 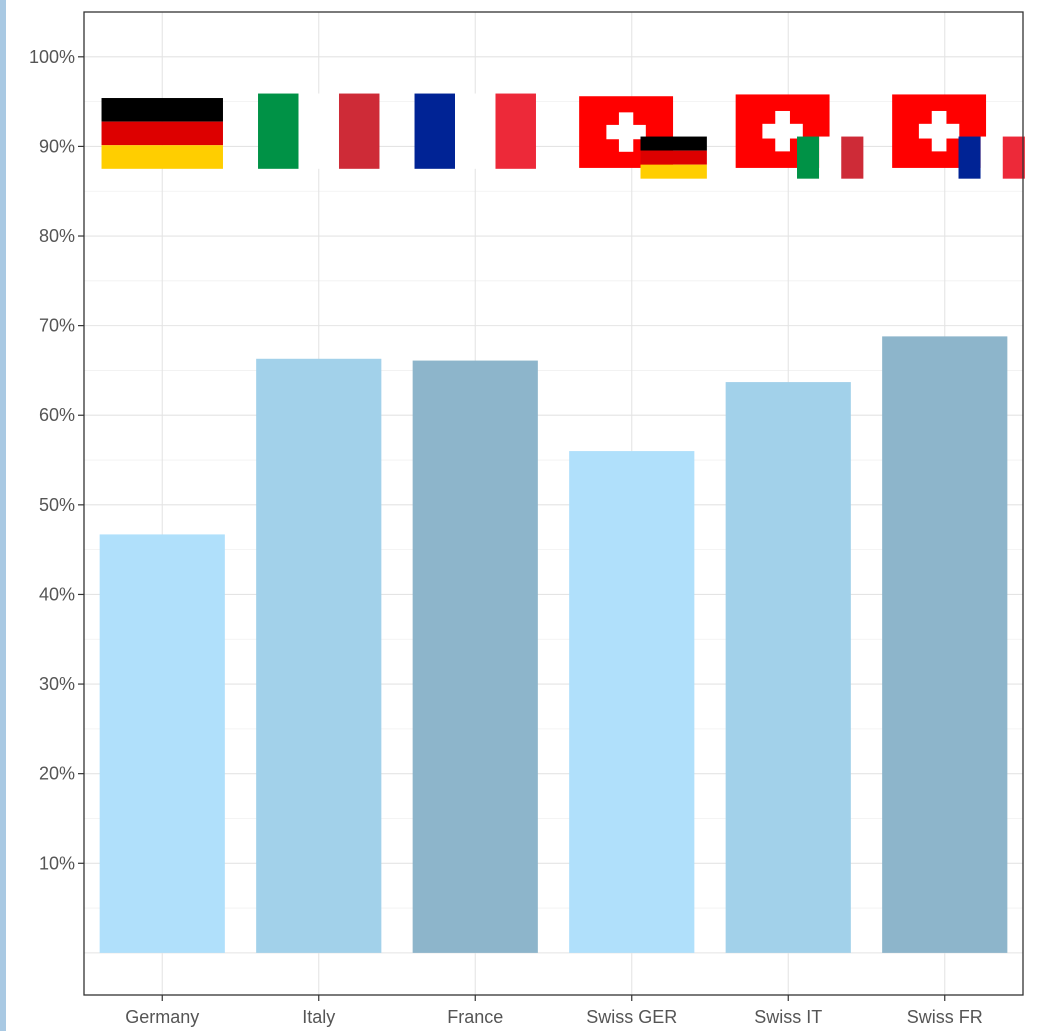 I want to click on bar-france, so click(x=475, y=656).